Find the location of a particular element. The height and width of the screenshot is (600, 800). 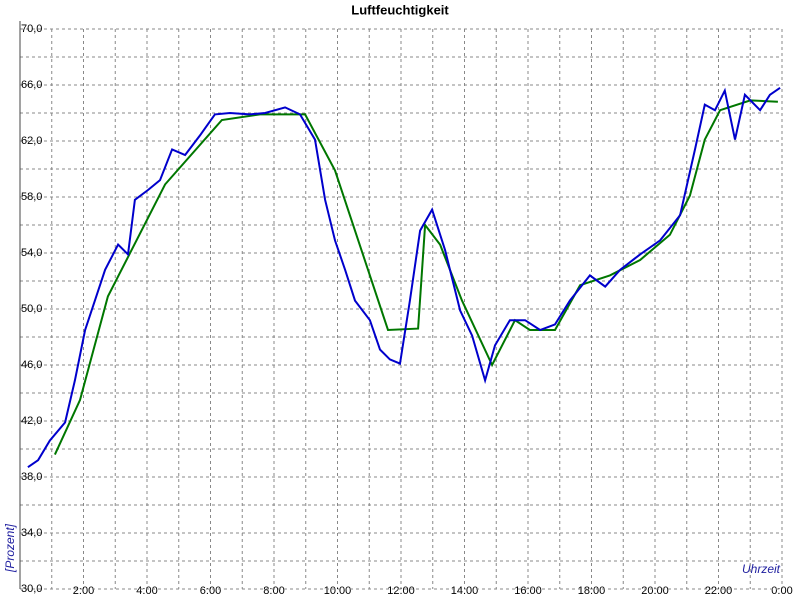

x-tick-label: 4:00 is located at coordinates (146, 591).